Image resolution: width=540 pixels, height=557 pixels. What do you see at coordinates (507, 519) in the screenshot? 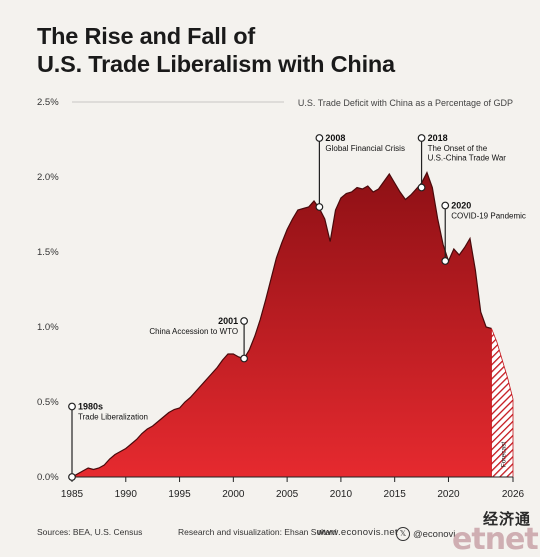
I see `watermark-chinese: 经济通` at bounding box center [507, 519].